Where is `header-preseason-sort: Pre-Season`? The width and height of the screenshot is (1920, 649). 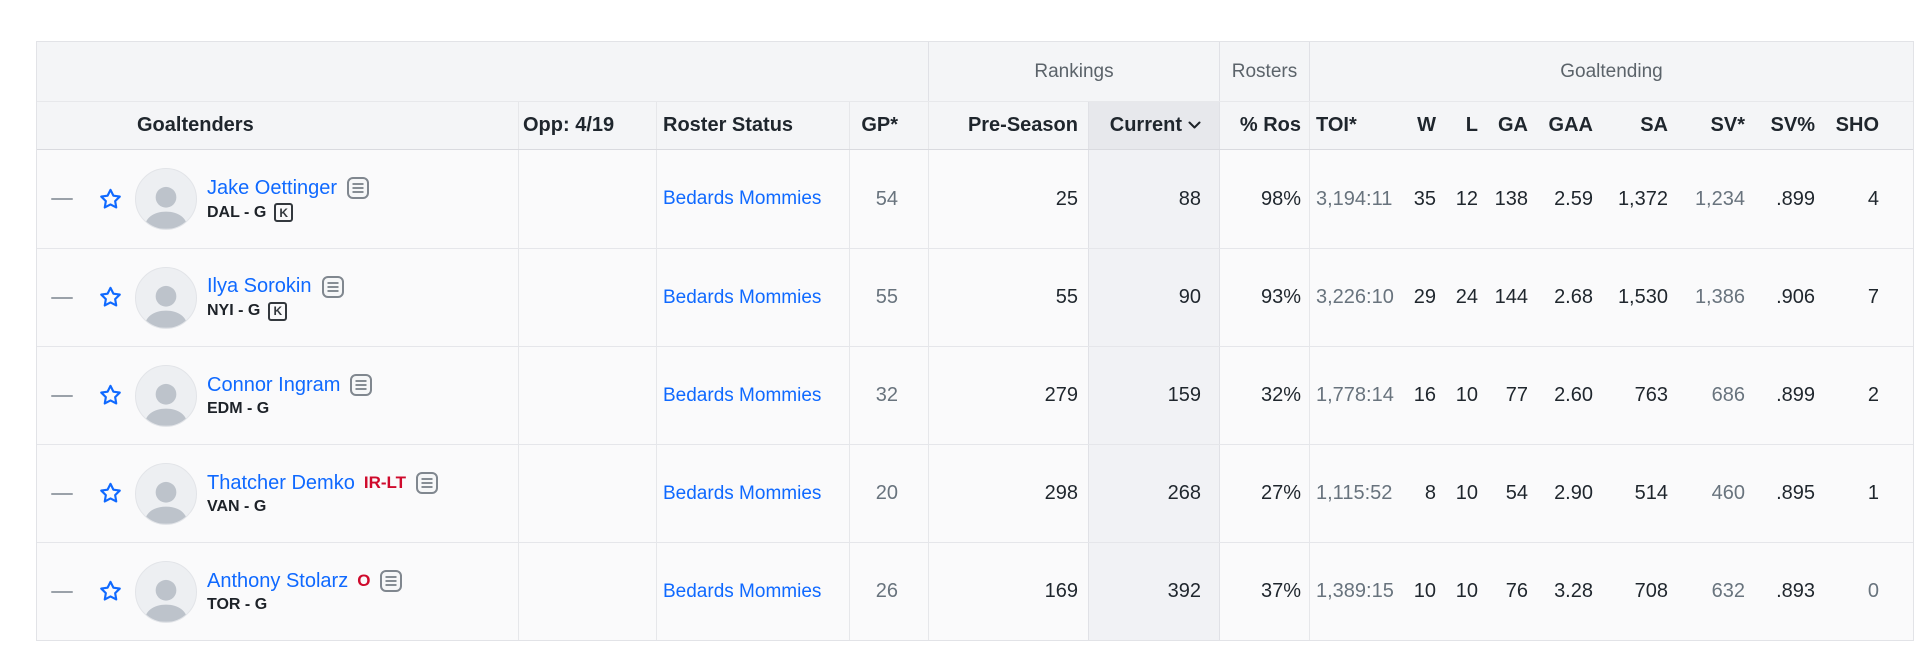
header-preseason-sort: Pre-Season is located at coordinates (1022, 125).